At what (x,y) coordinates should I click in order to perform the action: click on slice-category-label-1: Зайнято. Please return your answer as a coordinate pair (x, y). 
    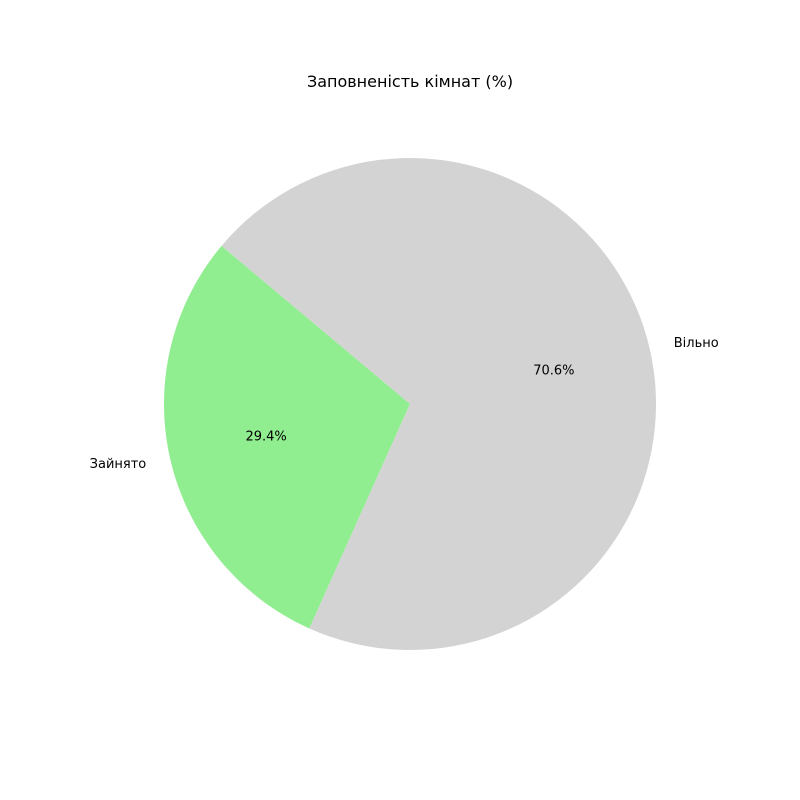
    Looking at the image, I should click on (118, 464).